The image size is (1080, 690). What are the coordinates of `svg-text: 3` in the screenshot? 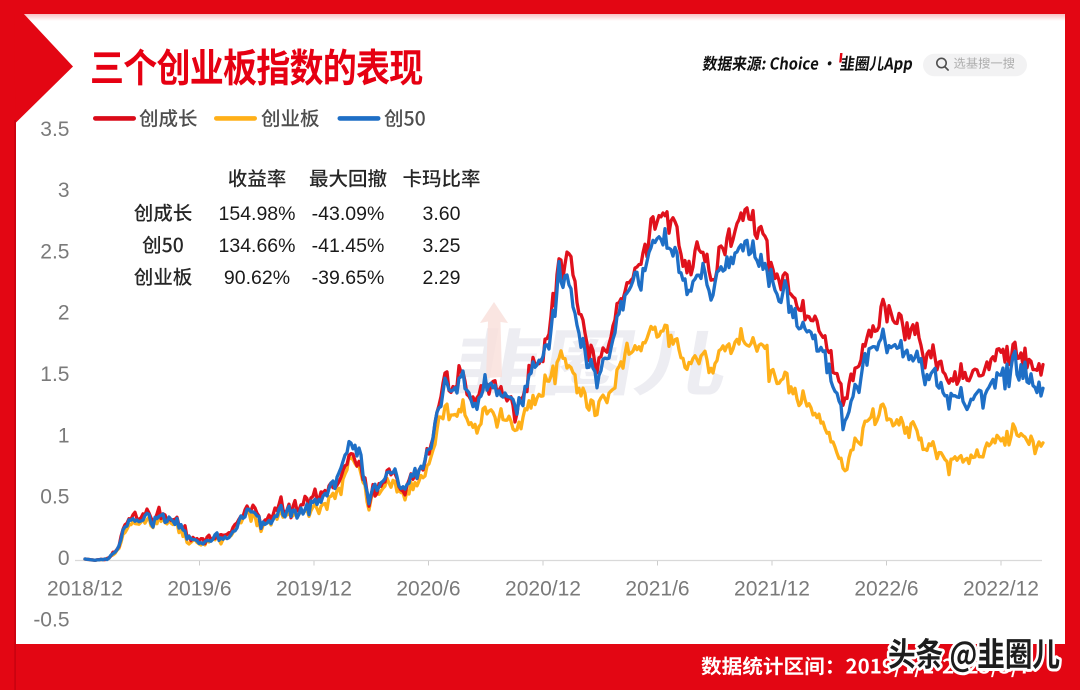 It's located at (64, 190).